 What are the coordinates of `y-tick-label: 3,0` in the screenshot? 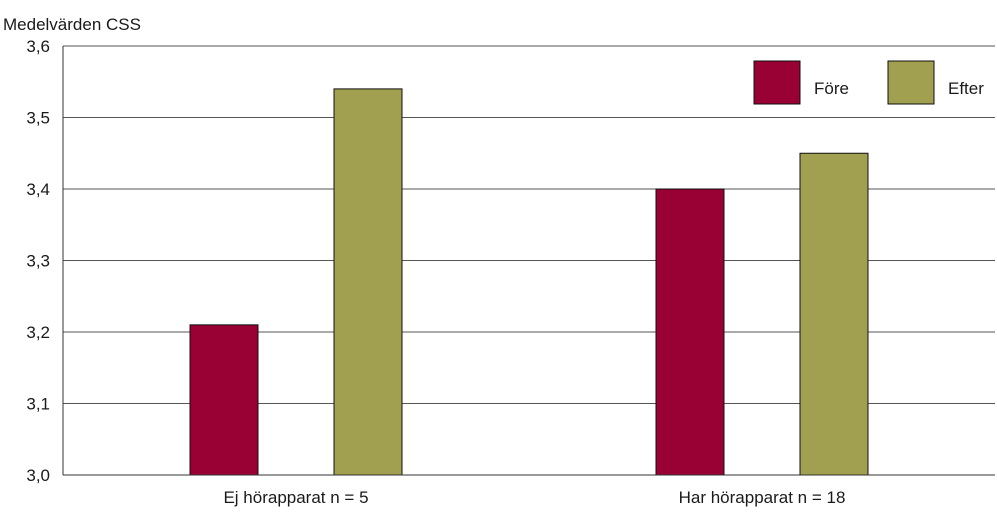 It's located at (38, 475).